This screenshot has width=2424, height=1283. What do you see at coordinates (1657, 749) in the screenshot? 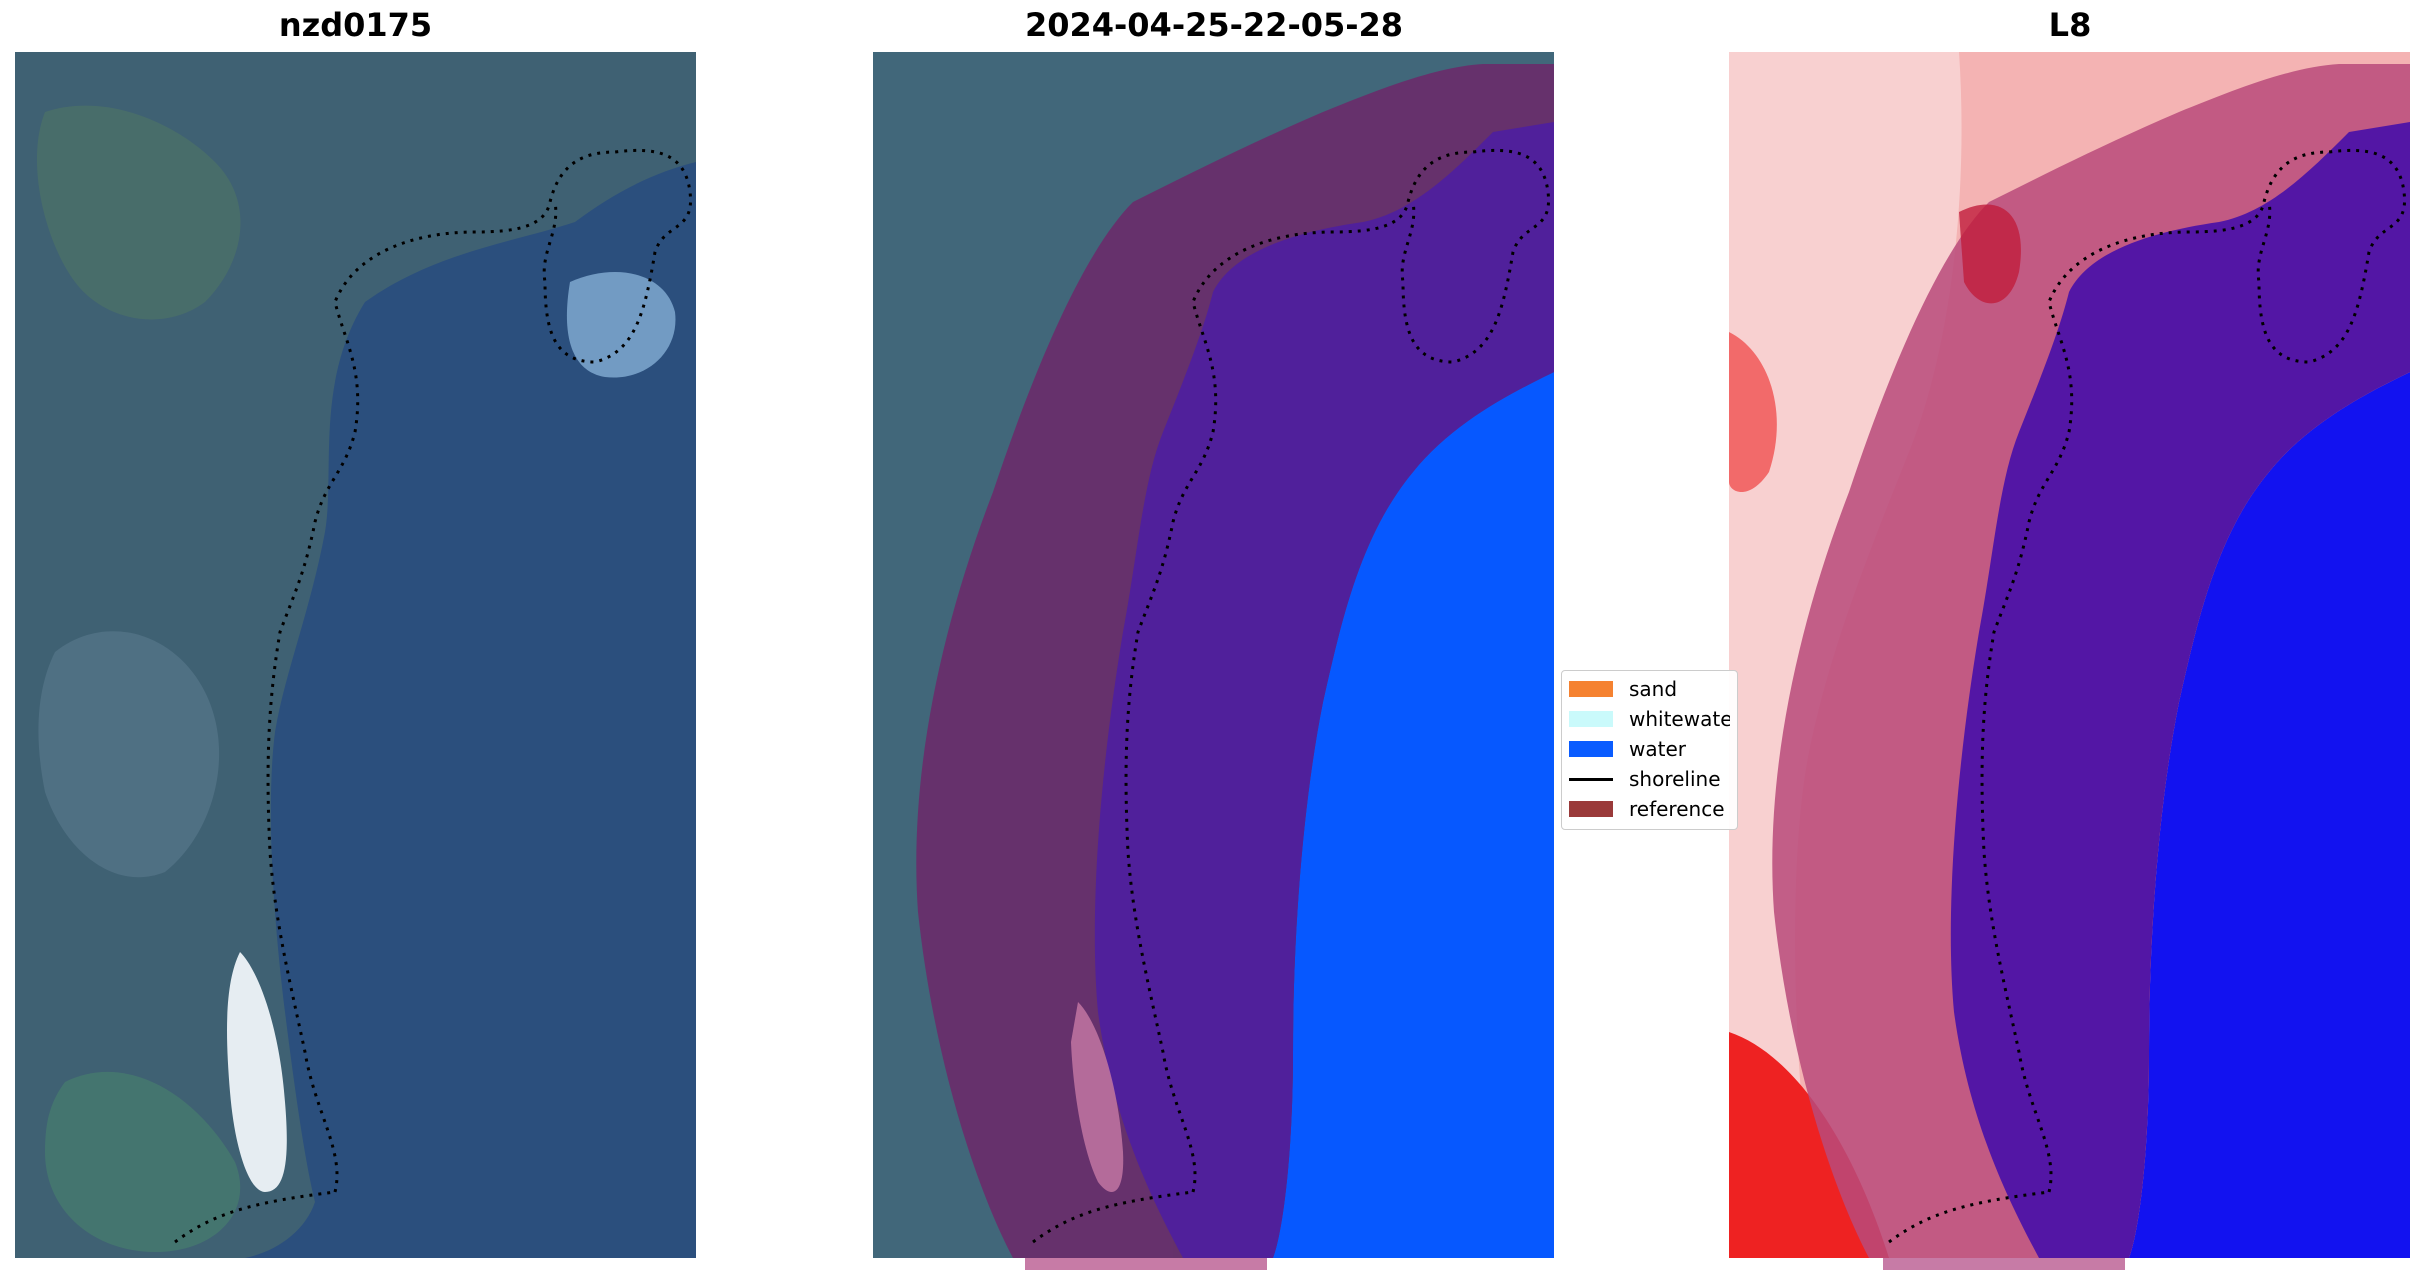
I see `legend-label: water` at bounding box center [1657, 749].